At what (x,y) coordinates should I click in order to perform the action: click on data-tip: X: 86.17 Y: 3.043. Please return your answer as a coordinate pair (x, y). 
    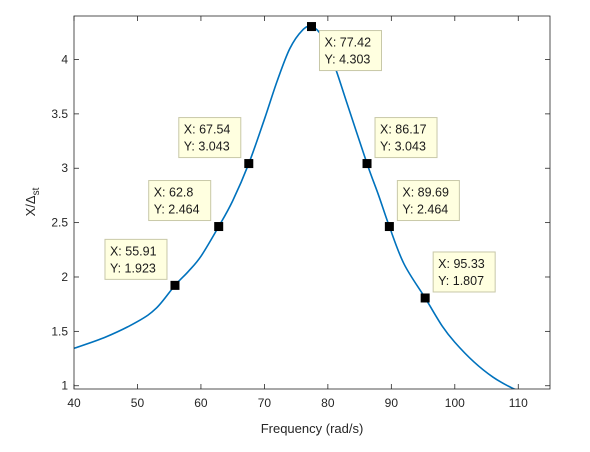
    Looking at the image, I should click on (406, 138).